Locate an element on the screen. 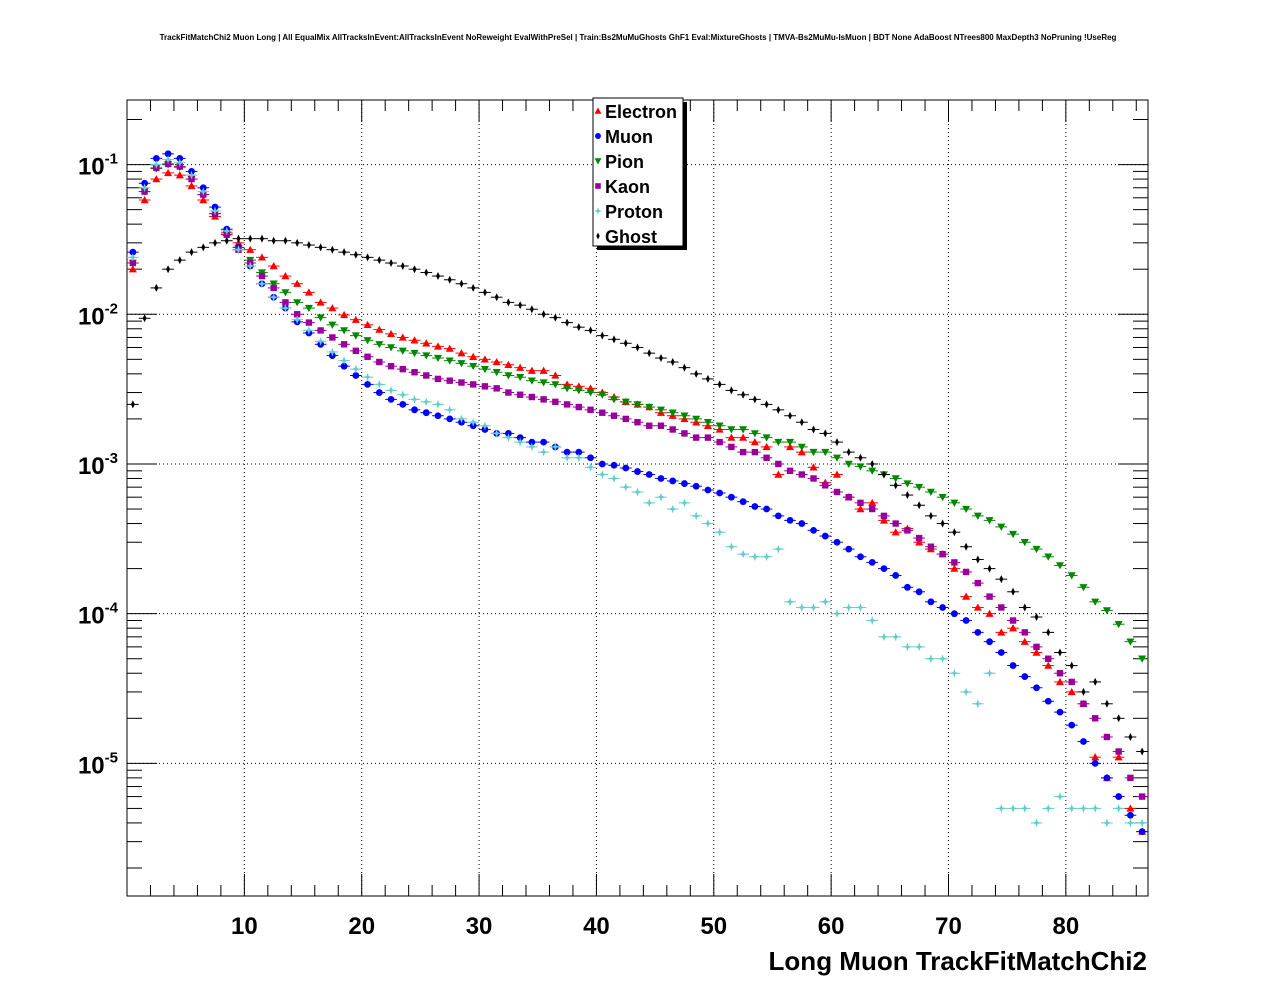 This screenshot has height=996, width=1276. legend-label: Ghost is located at coordinates (631, 237).